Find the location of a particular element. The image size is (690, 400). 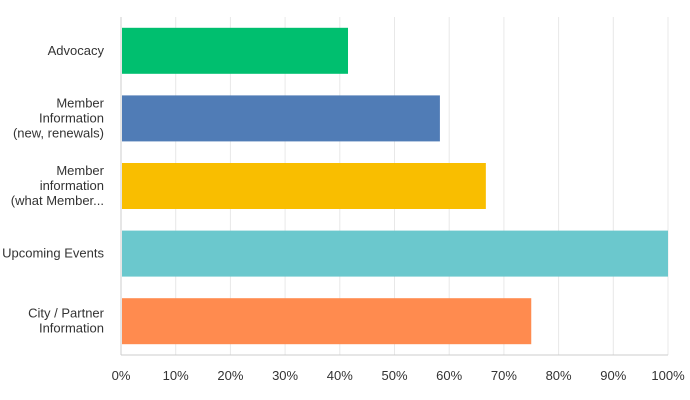

x-tick-labels: 0% 10% 20% 30% 40% 50% 60% 70% 80% 90% 100% is located at coordinates (398, 375).